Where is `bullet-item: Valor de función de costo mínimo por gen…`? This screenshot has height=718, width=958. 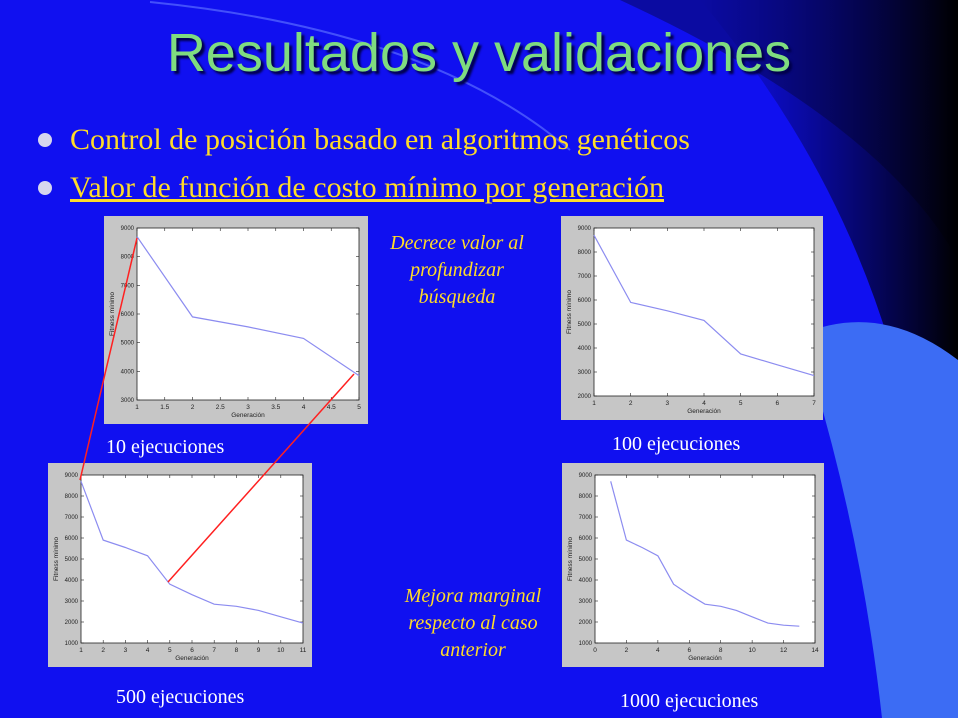 bullet-item: Valor de función de costo mínimo por gen… is located at coordinates (362, 188).